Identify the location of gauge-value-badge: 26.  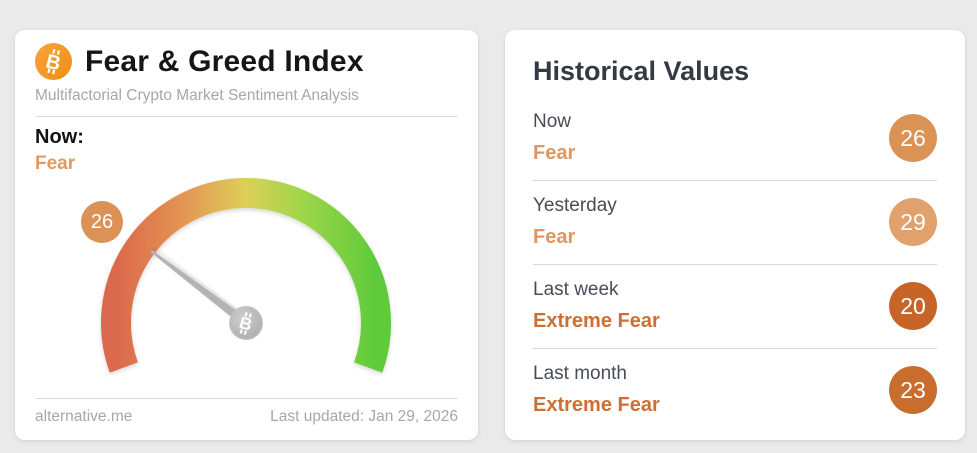
(102, 222).